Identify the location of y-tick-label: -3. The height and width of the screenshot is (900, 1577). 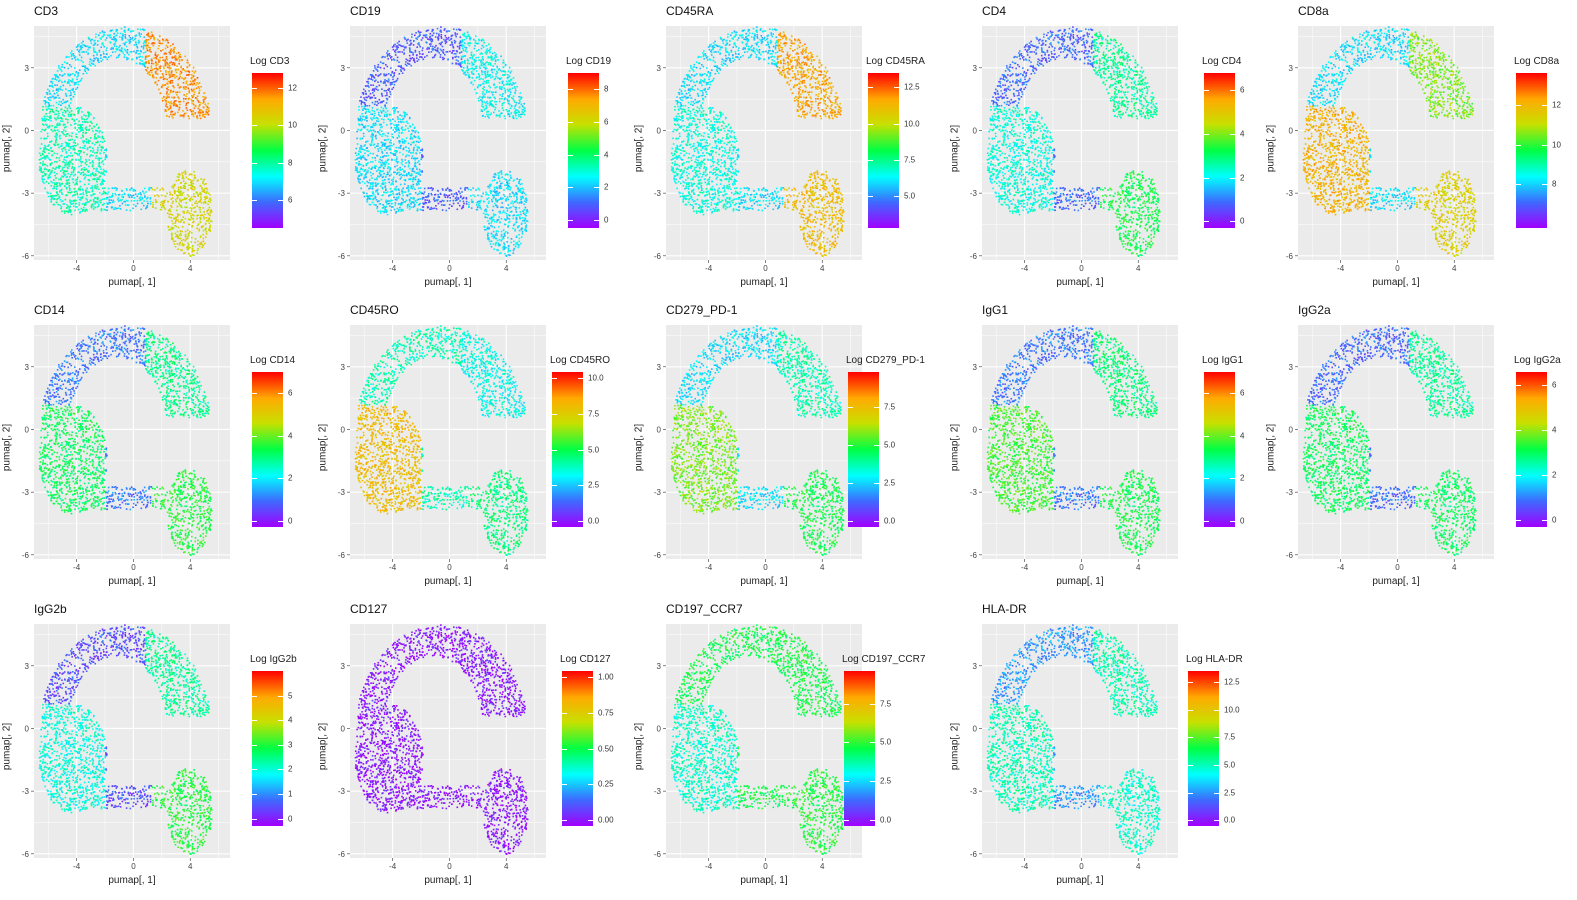
(26, 193).